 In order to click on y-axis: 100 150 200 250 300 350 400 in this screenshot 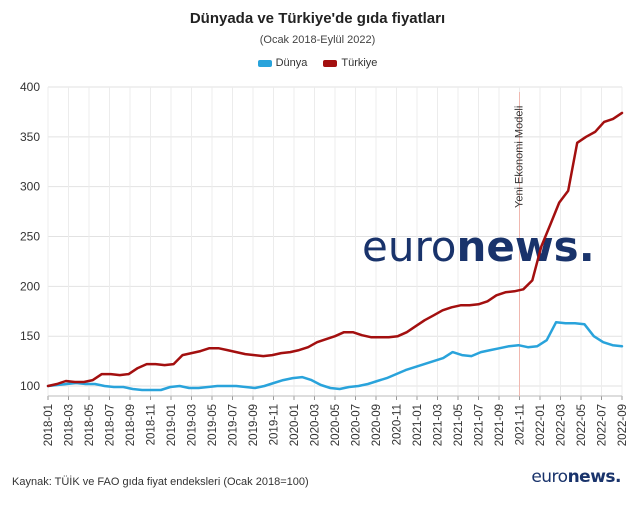, I will do `click(30, 236)`.